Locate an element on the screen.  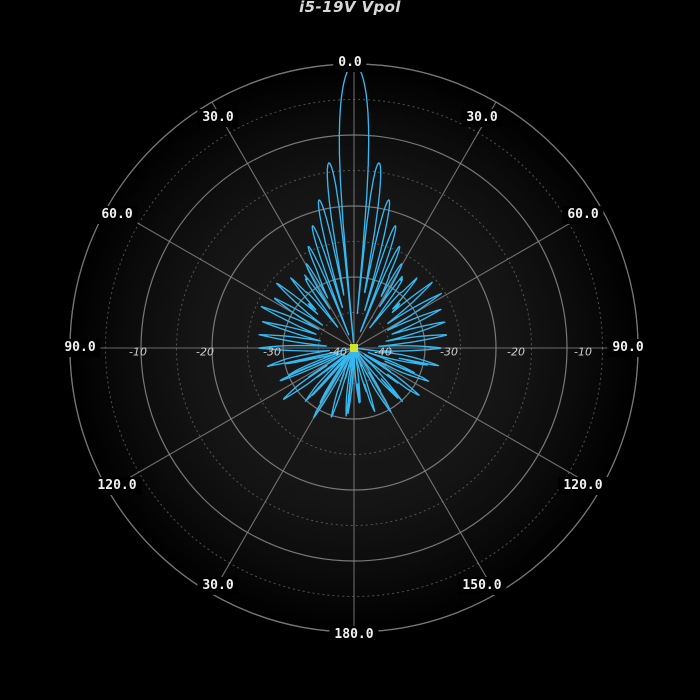
origin-marker is located at coordinates (354, 348).